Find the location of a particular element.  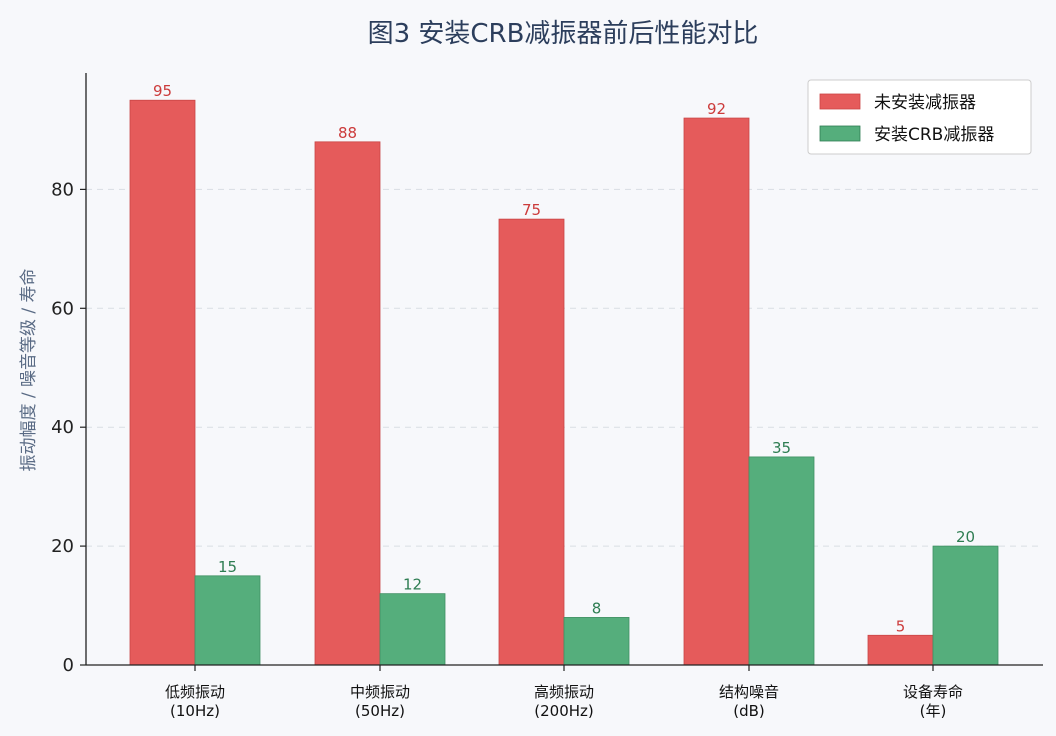

data-label: 5 is located at coordinates (901, 626).